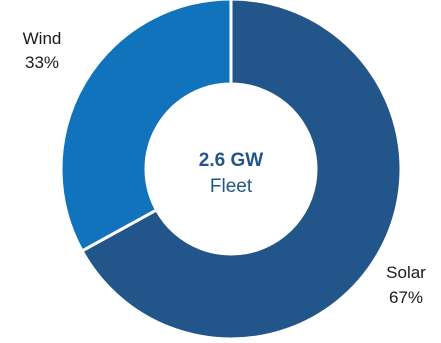 The height and width of the screenshot is (343, 441). What do you see at coordinates (231, 186) in the screenshot?
I see `center-caption-label: Fleet` at bounding box center [231, 186].